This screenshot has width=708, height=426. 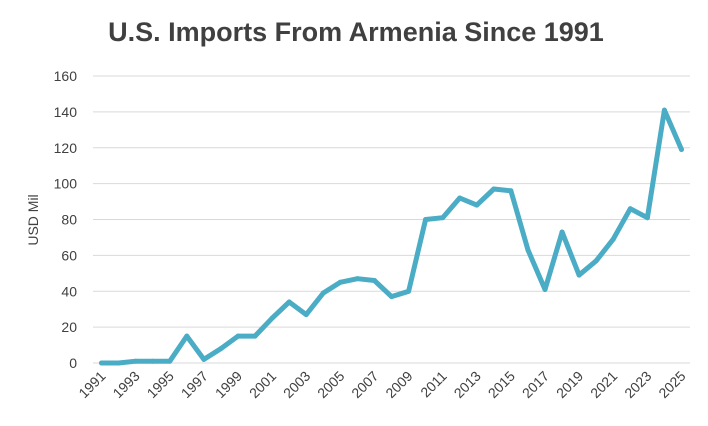 What do you see at coordinates (66, 76) in the screenshot?
I see `y-tick-label: 160` at bounding box center [66, 76].